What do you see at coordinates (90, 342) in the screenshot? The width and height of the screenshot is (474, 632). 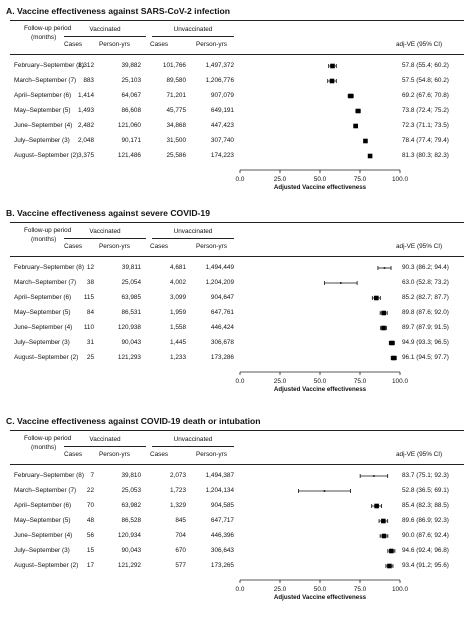 I see `vaccinated-cases-cell: 31` at bounding box center [90, 342].